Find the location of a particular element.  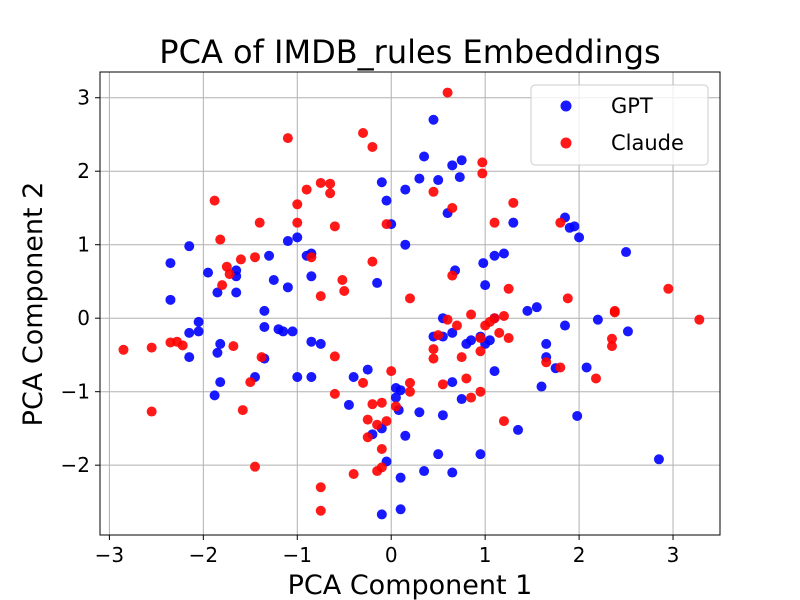

x-axis-title: PCA Component 1 is located at coordinates (410, 585).